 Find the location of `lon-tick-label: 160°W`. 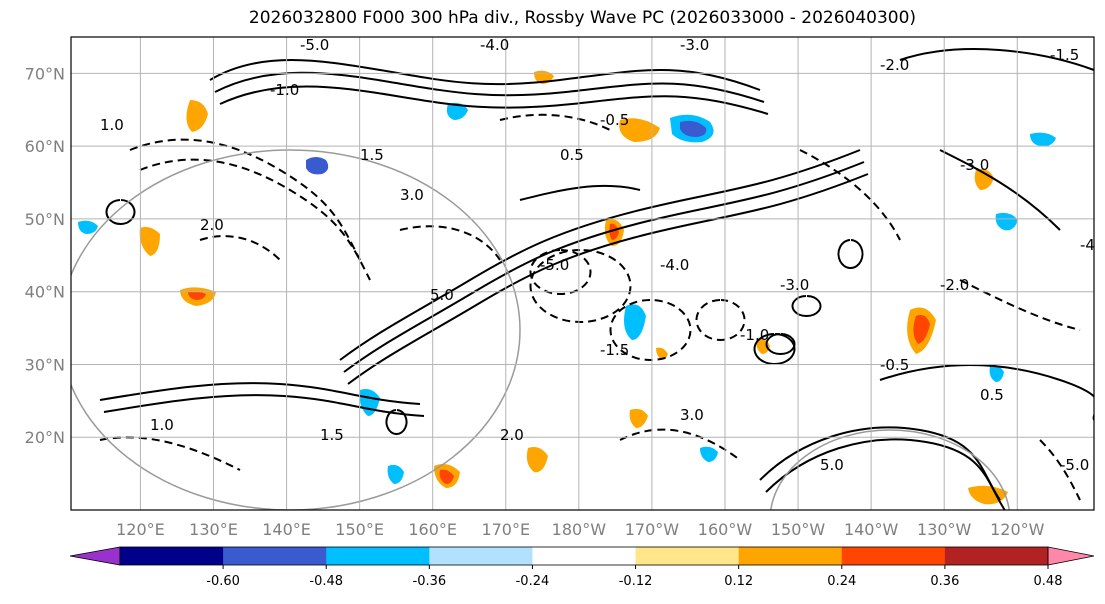

lon-tick-label: 160°W is located at coordinates (725, 529).